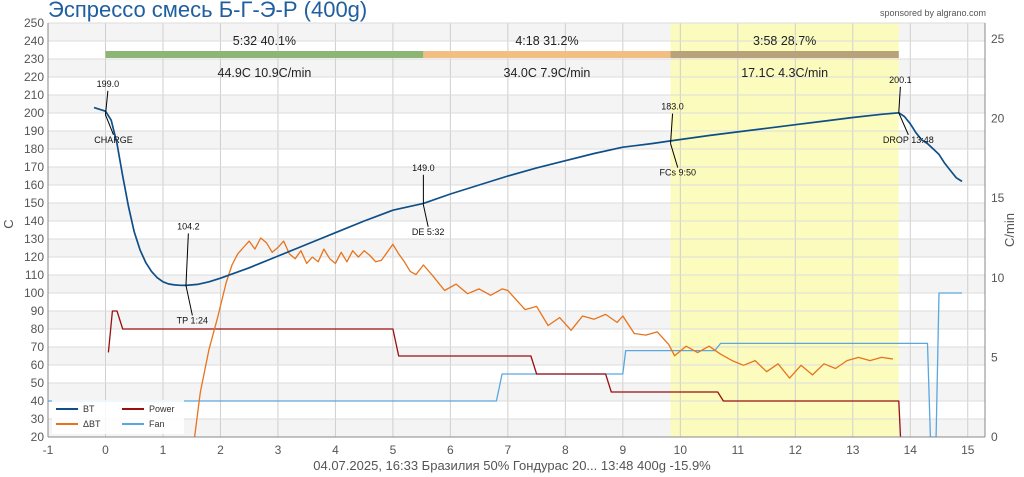  I want to click on phase-label: 5:32 40.1%, so click(264, 41).